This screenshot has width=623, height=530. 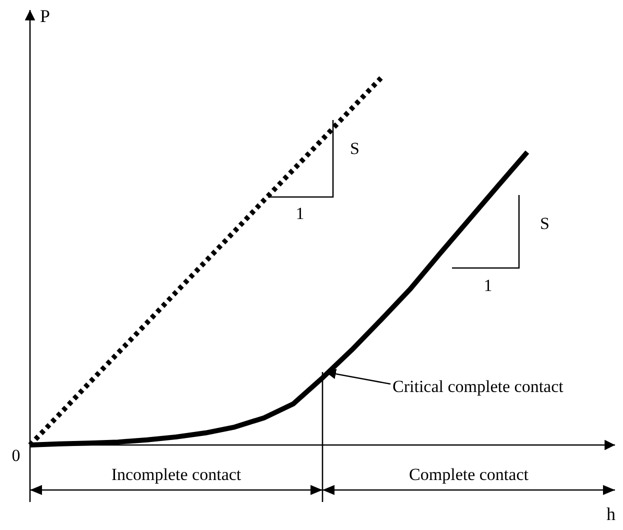 I want to click on text: Incomplete contact, so click(x=176, y=474).